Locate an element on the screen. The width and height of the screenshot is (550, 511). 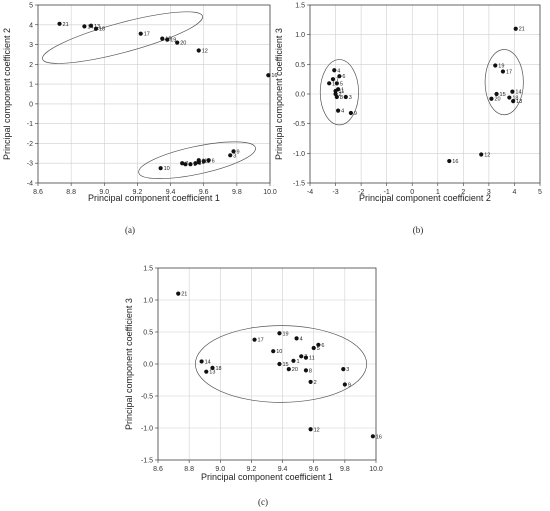
point-label: 3 is located at coordinates (347, 370).